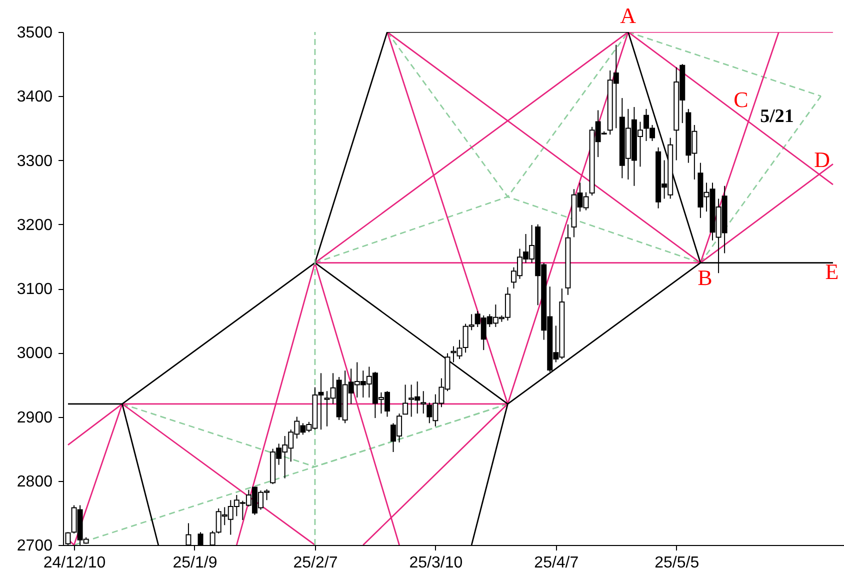 Image resolution: width=844 pixels, height=587 pixels. What do you see at coordinates (34, 481) in the screenshot?
I see `y-tick-label: 2800` at bounding box center [34, 481].